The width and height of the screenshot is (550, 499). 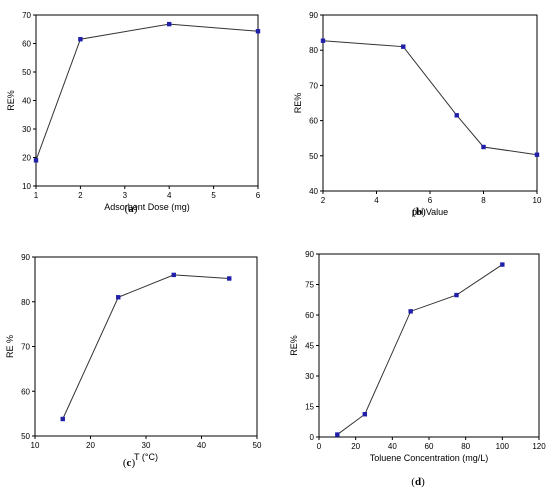 I want to click on x-tick-label: 3, so click(x=125, y=195).